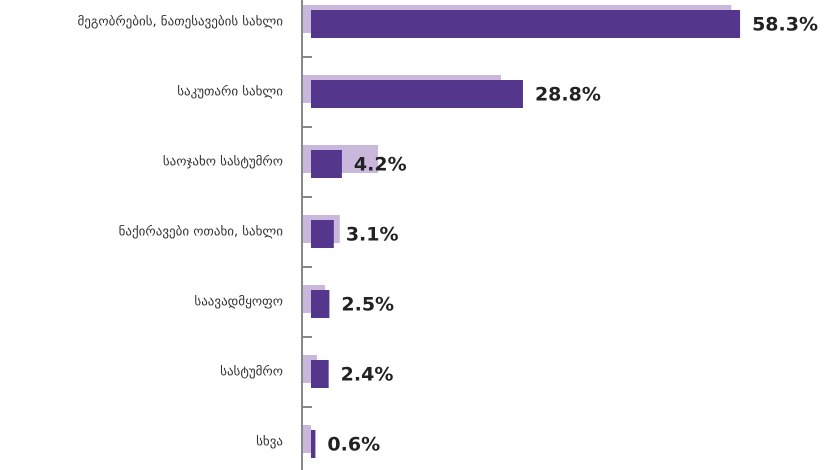 Image resolution: width=828 pixels, height=470 pixels. Describe the element at coordinates (269, 442) in the screenshot. I see `category-label: სხვა` at that location.